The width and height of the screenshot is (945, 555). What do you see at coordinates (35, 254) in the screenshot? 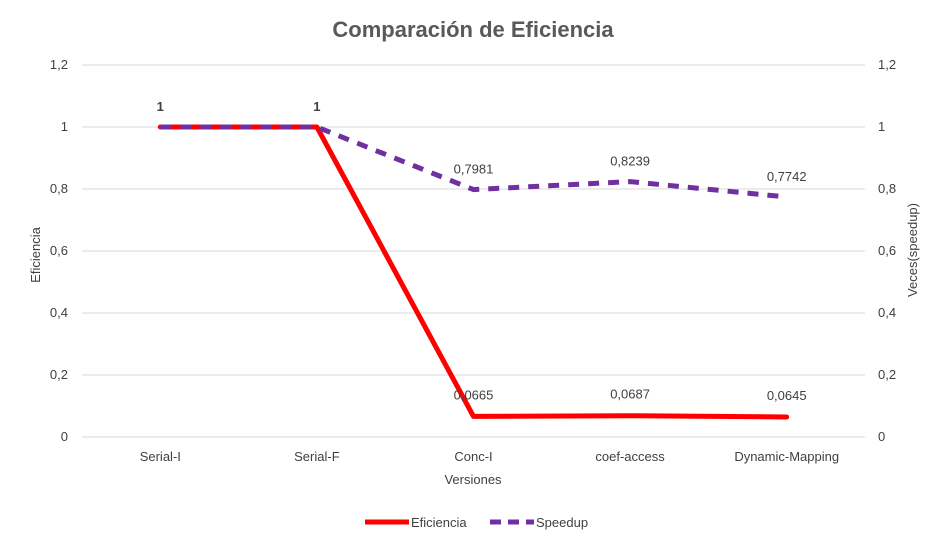
I see `y-axis-label: Eficiencia` at bounding box center [35, 254].